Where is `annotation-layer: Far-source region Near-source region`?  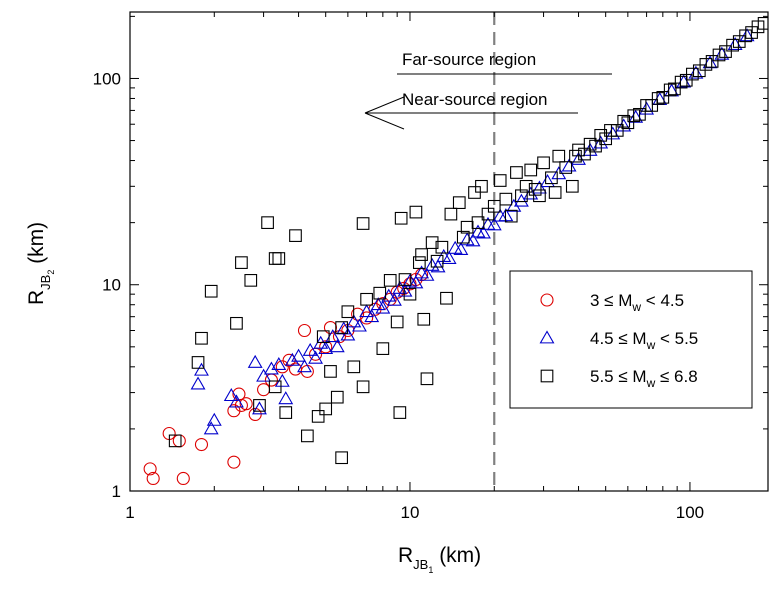
annotation-layer: Far-source region Near-source region is located at coordinates (488, 90).